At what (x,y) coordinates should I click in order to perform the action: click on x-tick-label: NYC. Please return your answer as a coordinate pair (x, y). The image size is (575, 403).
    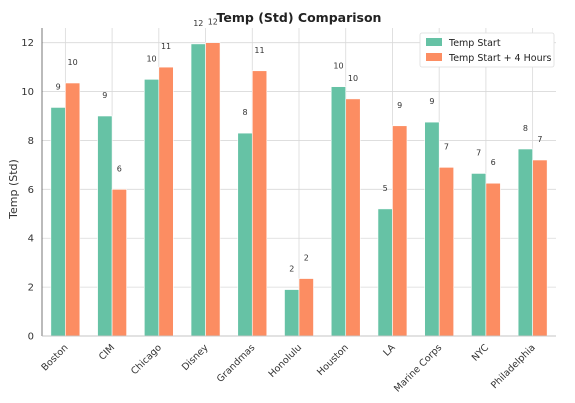
    Looking at the image, I should click on (480, 352).